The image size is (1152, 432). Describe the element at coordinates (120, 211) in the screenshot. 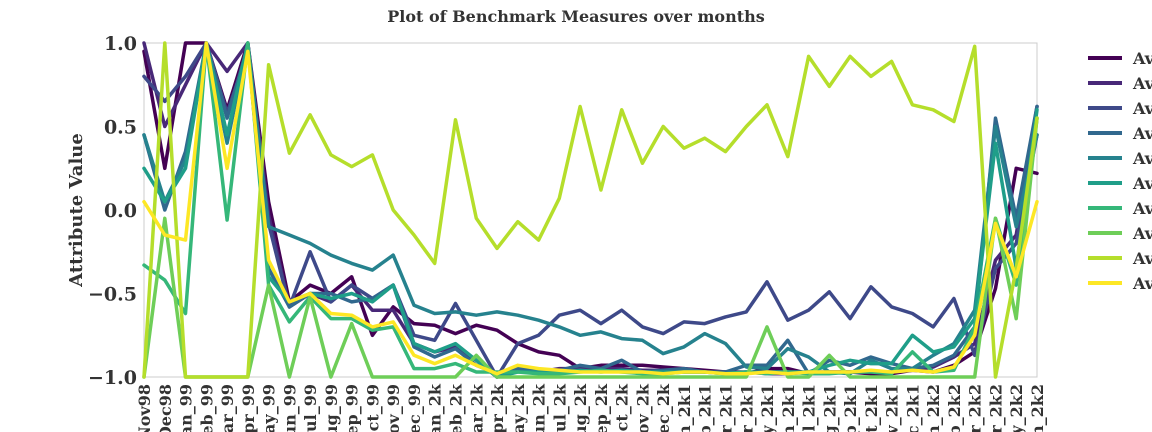

I see `y-tick-label: 0.0` at that location.